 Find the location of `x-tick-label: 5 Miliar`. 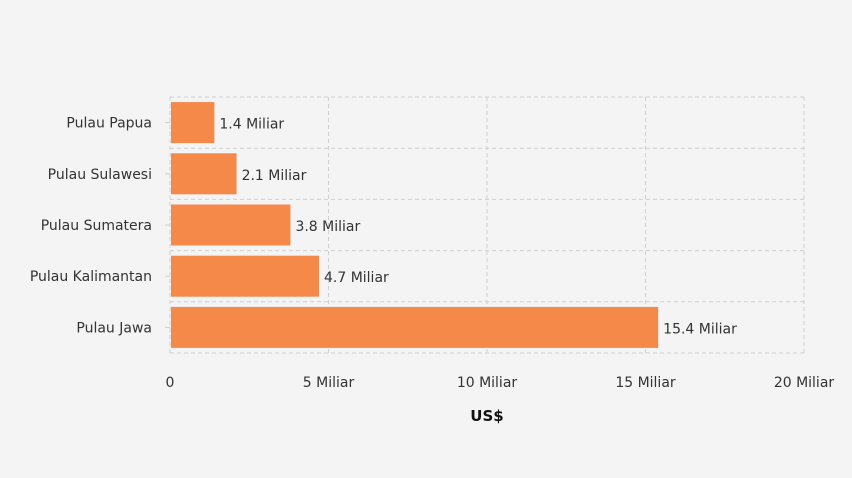

x-tick-label: 5 Miliar is located at coordinates (329, 383).